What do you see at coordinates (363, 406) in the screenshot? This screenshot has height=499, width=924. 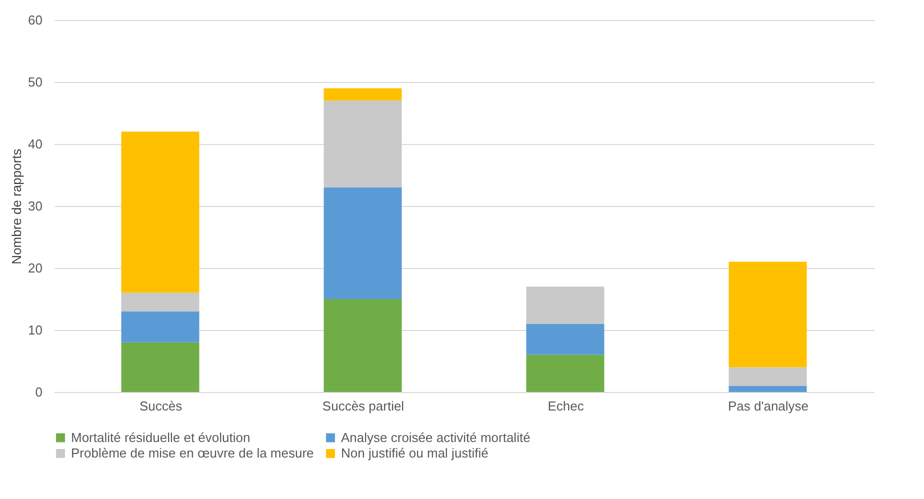 I see `x-tick-label: Succès partiel` at bounding box center [363, 406].